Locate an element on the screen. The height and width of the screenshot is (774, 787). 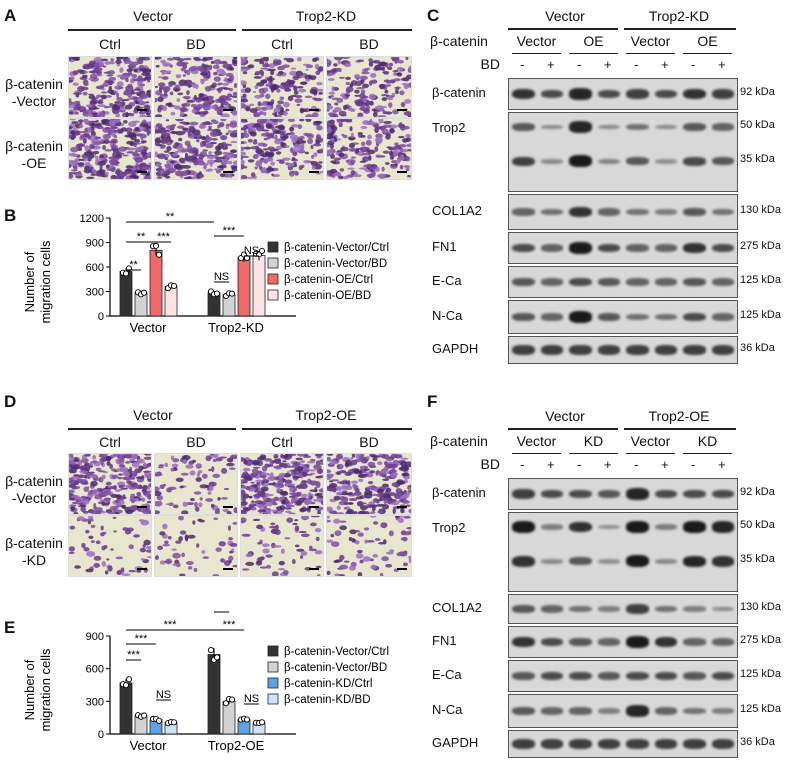
c-blot-label-7: GAPDH is located at coordinates (455, 348).